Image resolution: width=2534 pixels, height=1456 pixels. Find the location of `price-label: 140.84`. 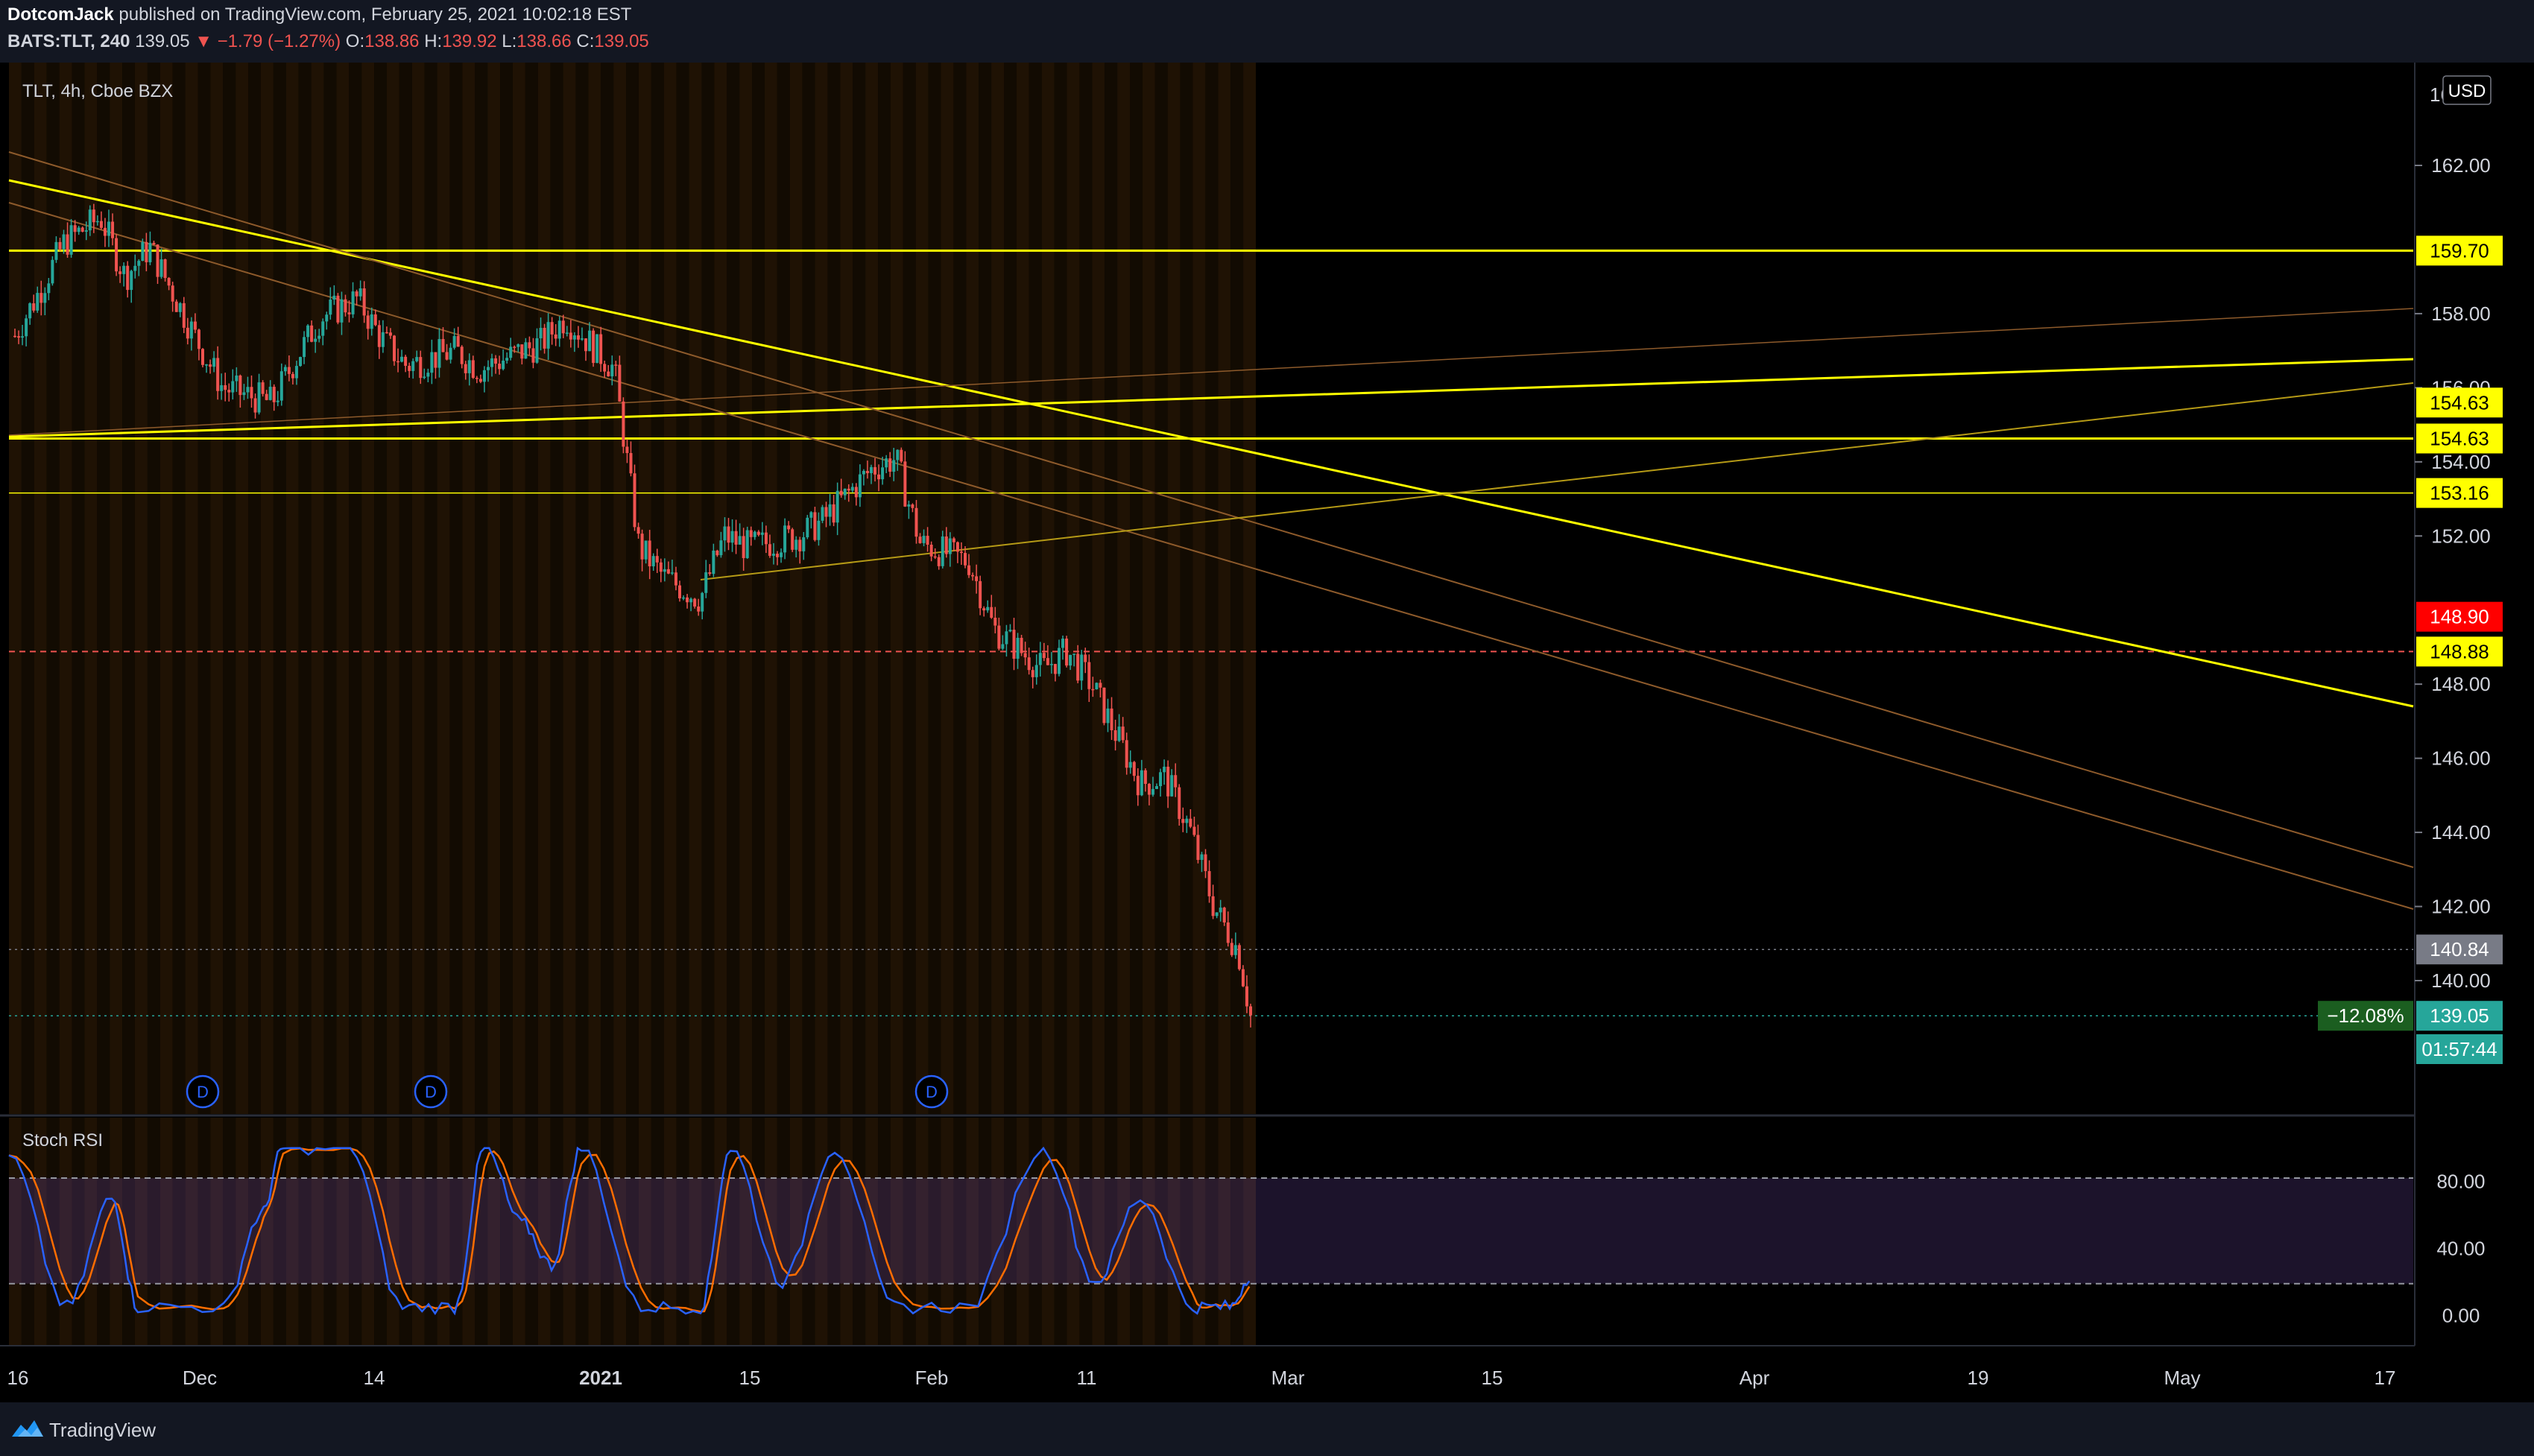

price-label: 140.84 is located at coordinates (2459, 949).